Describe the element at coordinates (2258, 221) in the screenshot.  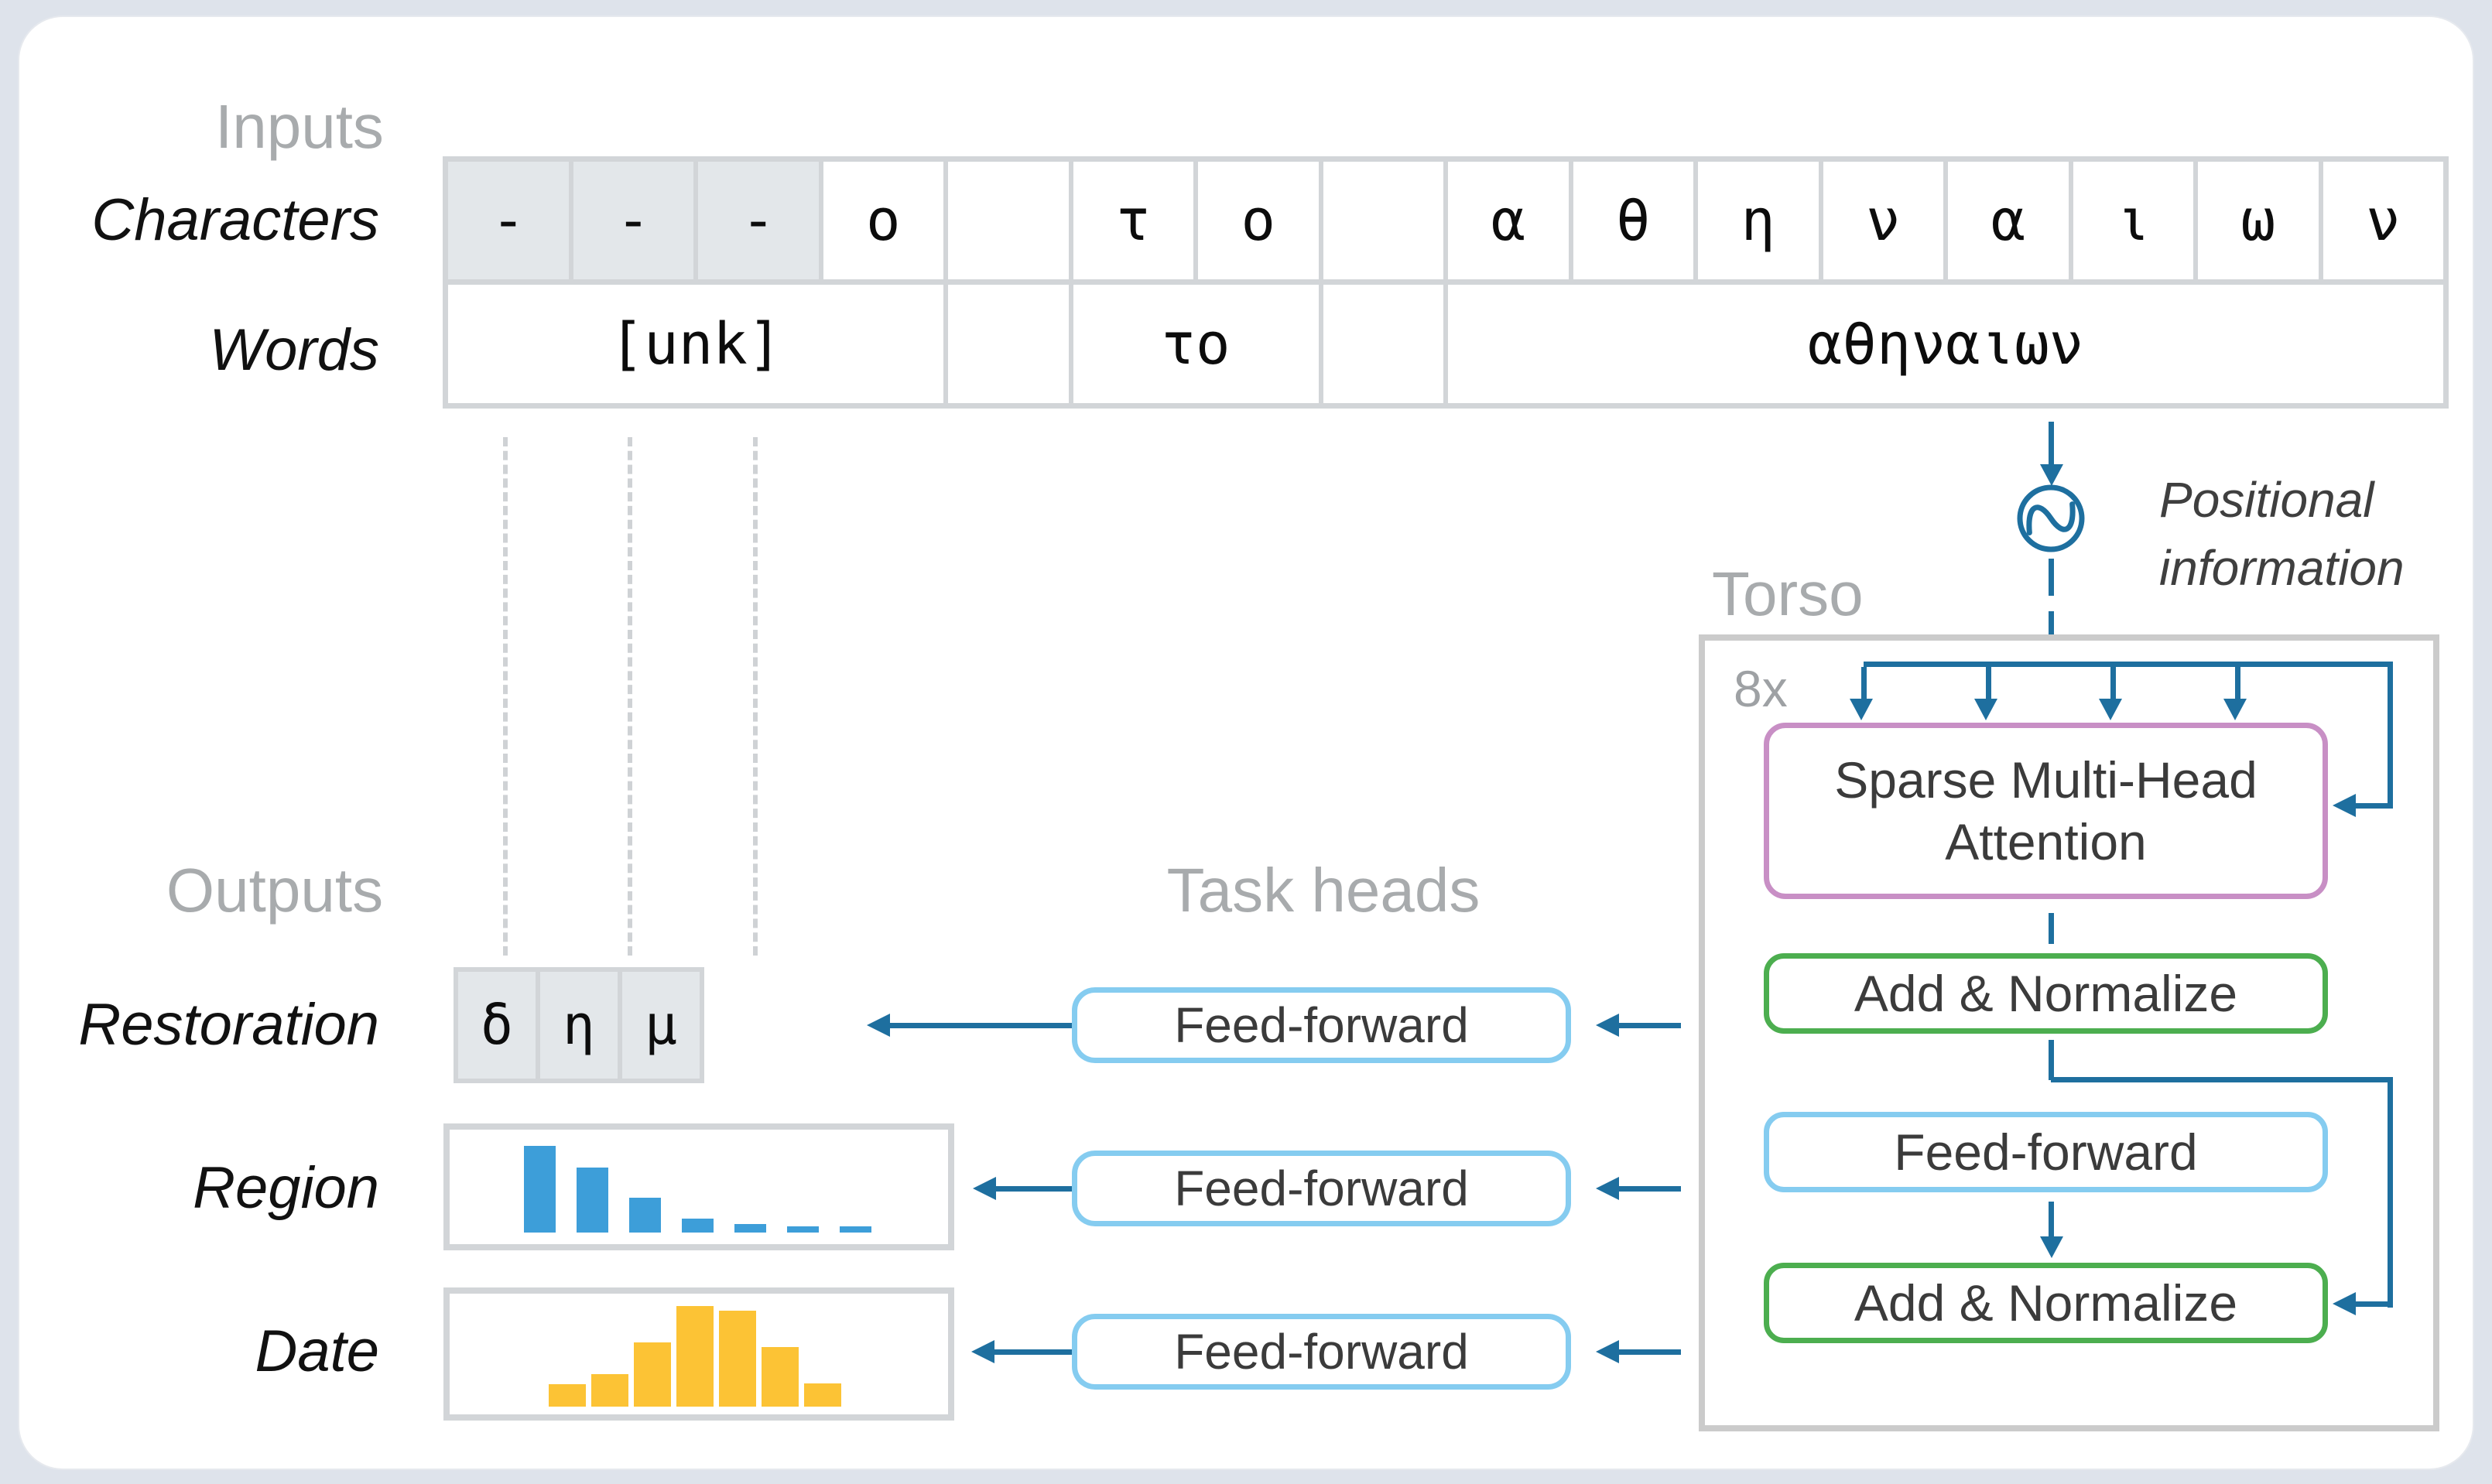
I see `character-cell: ω` at that location.